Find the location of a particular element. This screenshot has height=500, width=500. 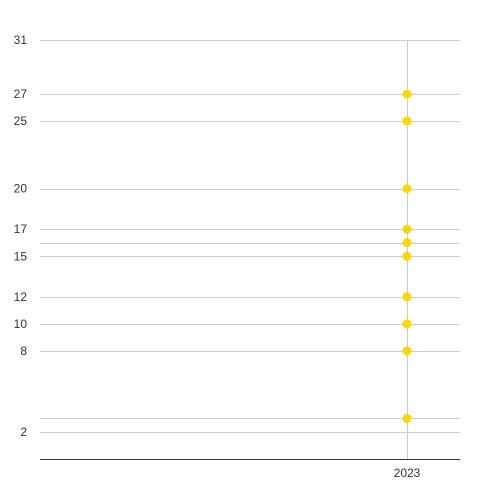

x-tick-label: 2023 is located at coordinates (407, 473).